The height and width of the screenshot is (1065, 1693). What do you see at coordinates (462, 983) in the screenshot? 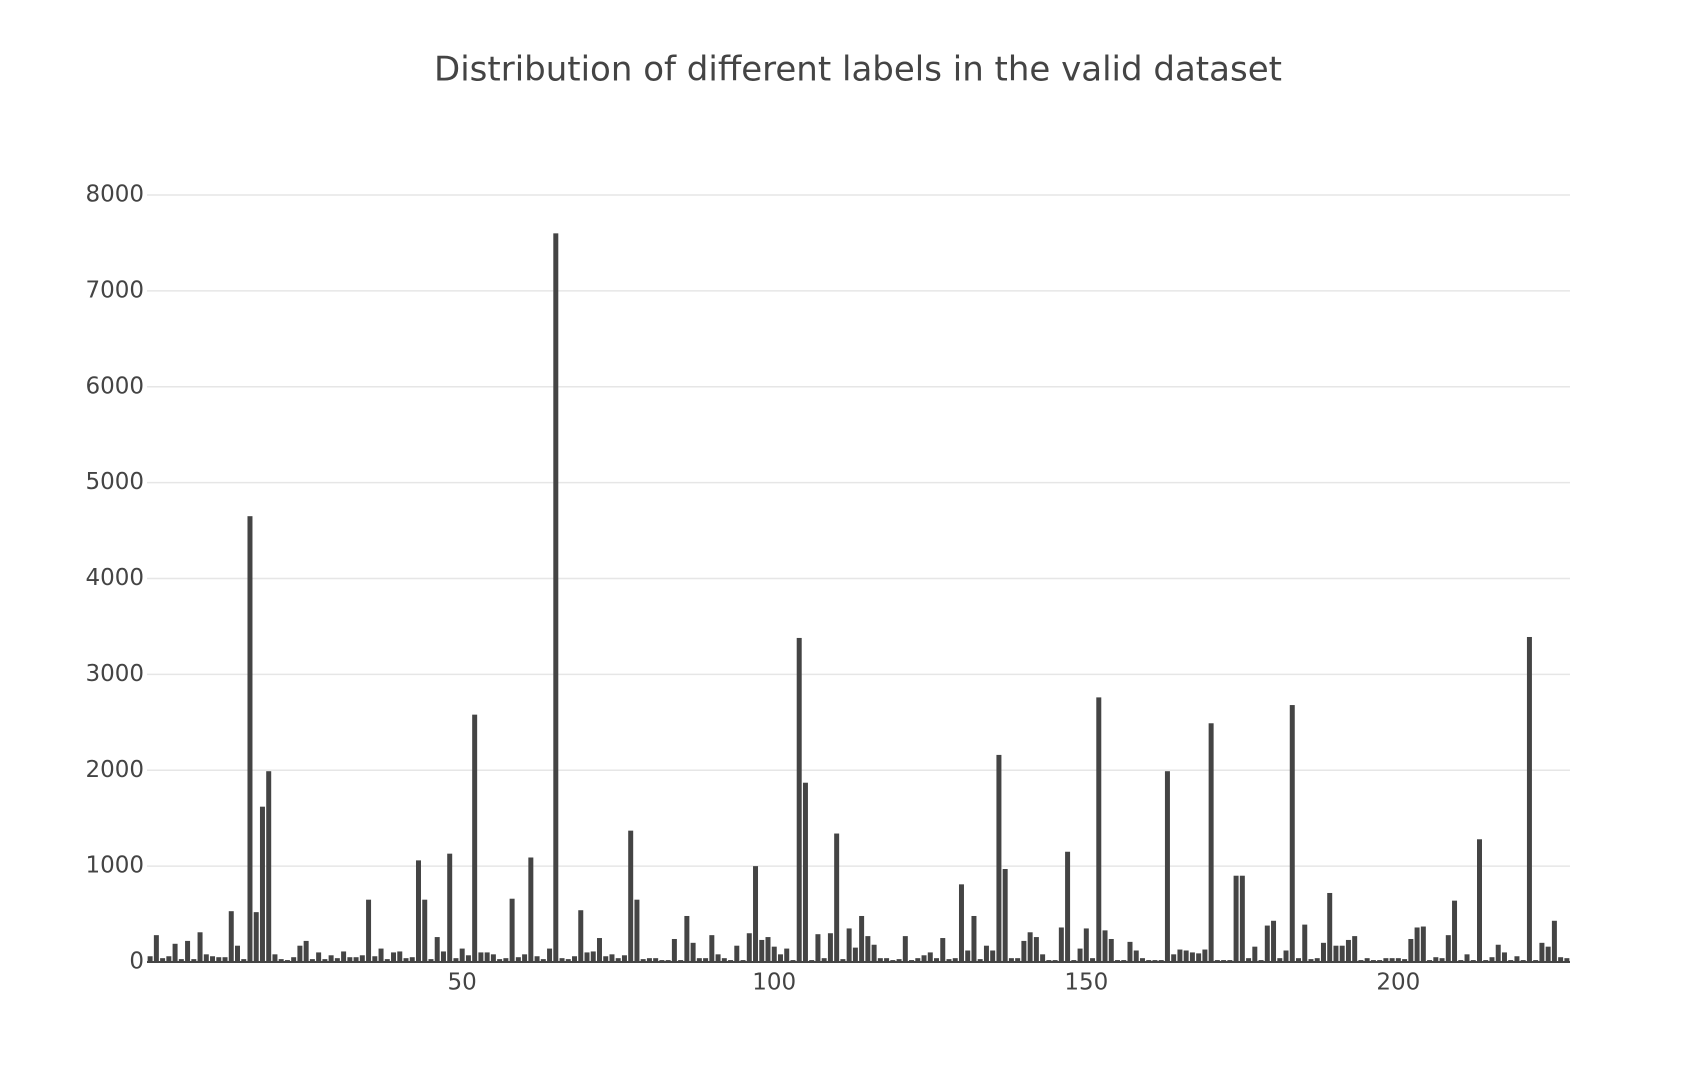
I see `x-tick-label: 50` at bounding box center [462, 983].